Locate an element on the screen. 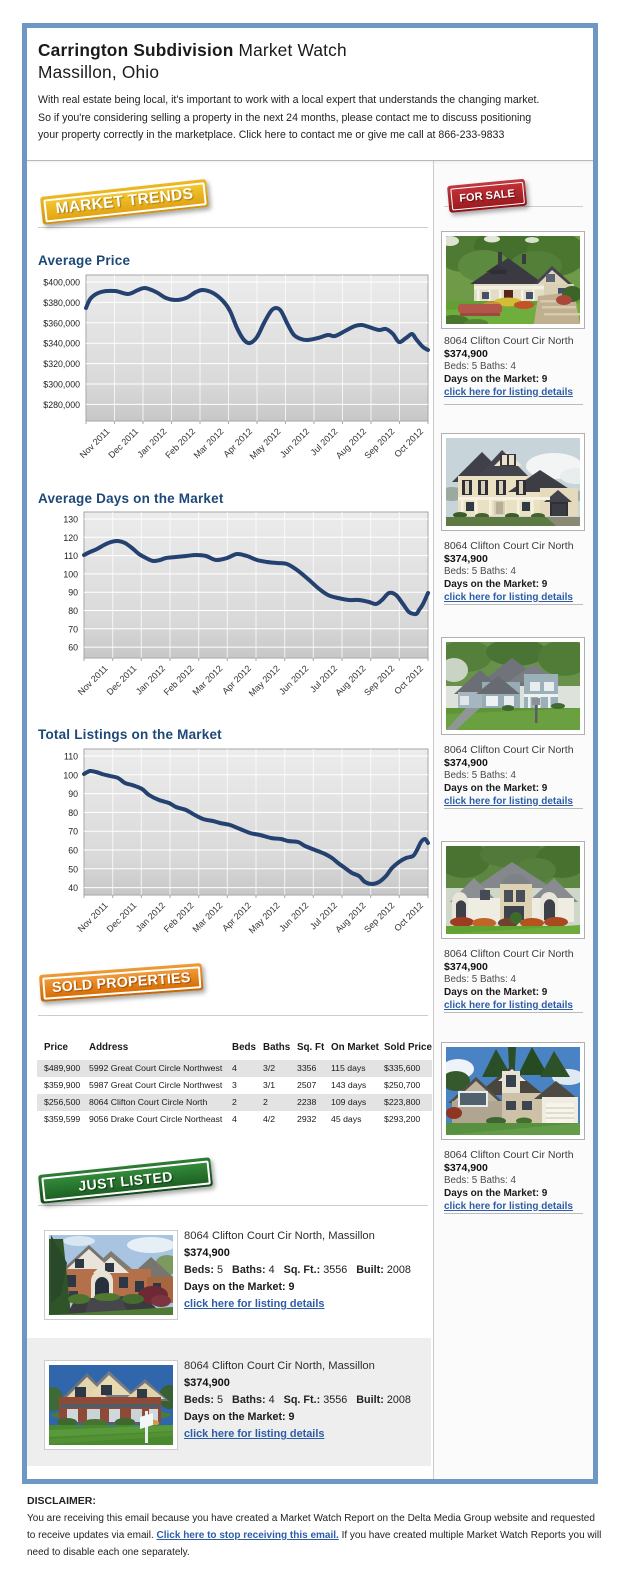 This screenshot has height=1583, width=620. svg-text: $340,000 is located at coordinates (61, 344).